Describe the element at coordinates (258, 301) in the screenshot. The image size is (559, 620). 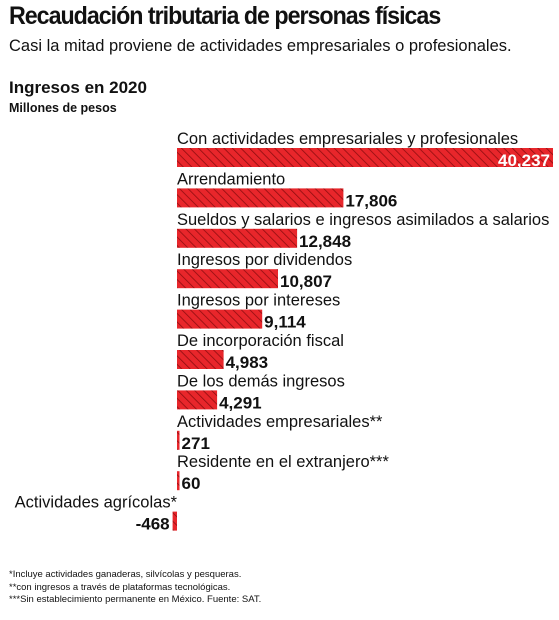
I see `category-label: Ingresos por intereses` at that location.